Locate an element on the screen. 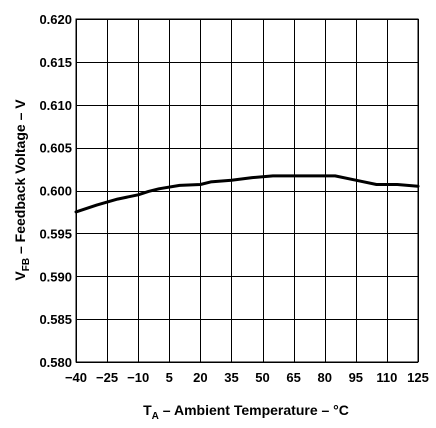 This screenshot has width=436, height=428. x-axis-label-rest: – Ambient Temperature – °C is located at coordinates (254, 410).